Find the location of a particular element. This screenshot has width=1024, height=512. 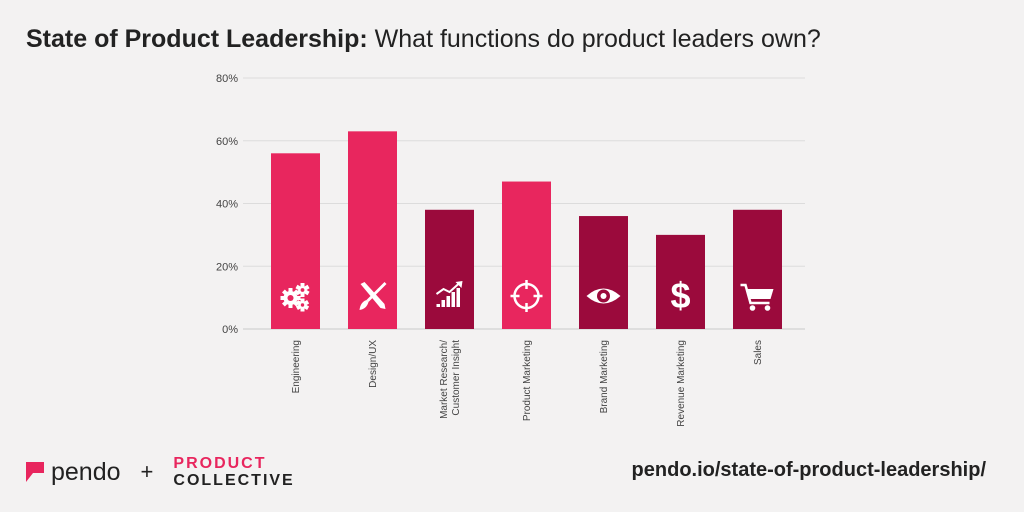

gears-icon is located at coordinates (295, 297).